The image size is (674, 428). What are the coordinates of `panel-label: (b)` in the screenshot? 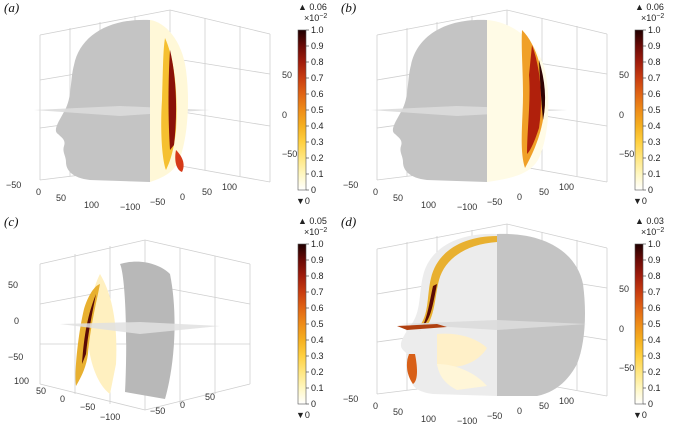 It's located at (349, 7).